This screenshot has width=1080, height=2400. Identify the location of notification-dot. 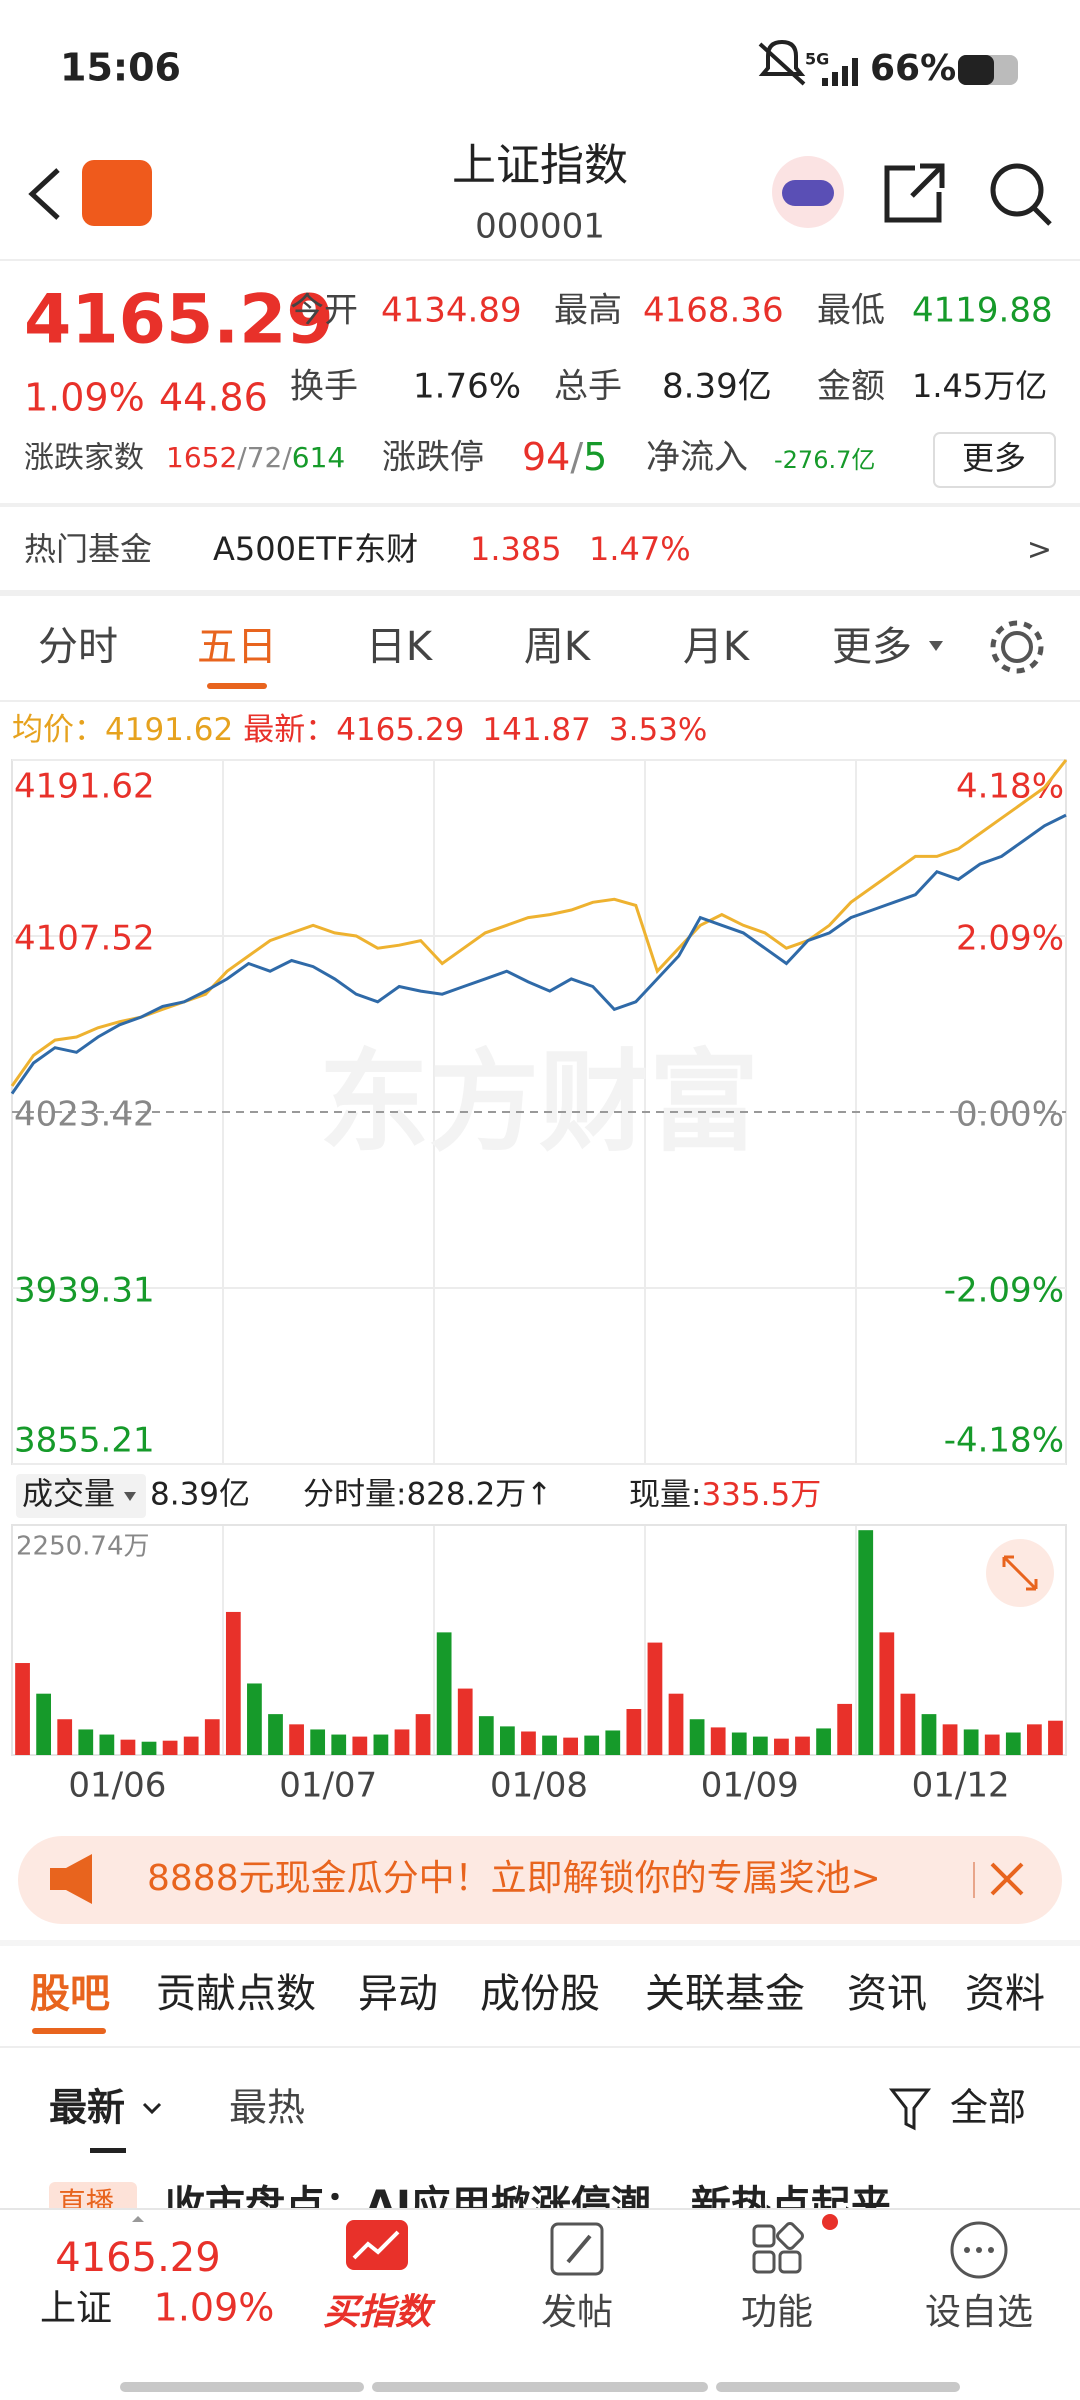
(830, 2222).